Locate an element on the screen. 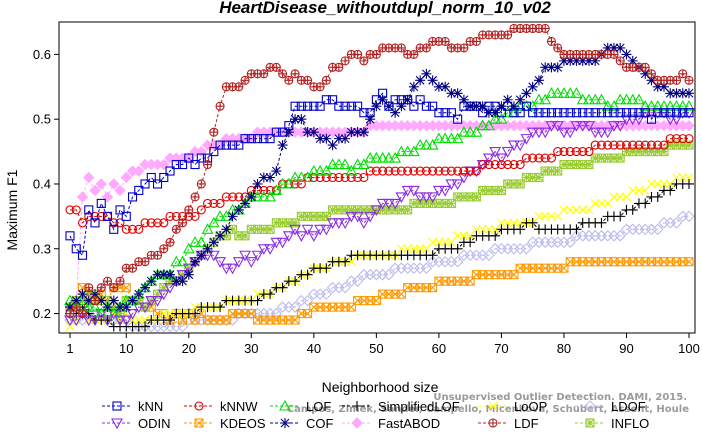  x-tick-label: 10 is located at coordinates (126, 348).